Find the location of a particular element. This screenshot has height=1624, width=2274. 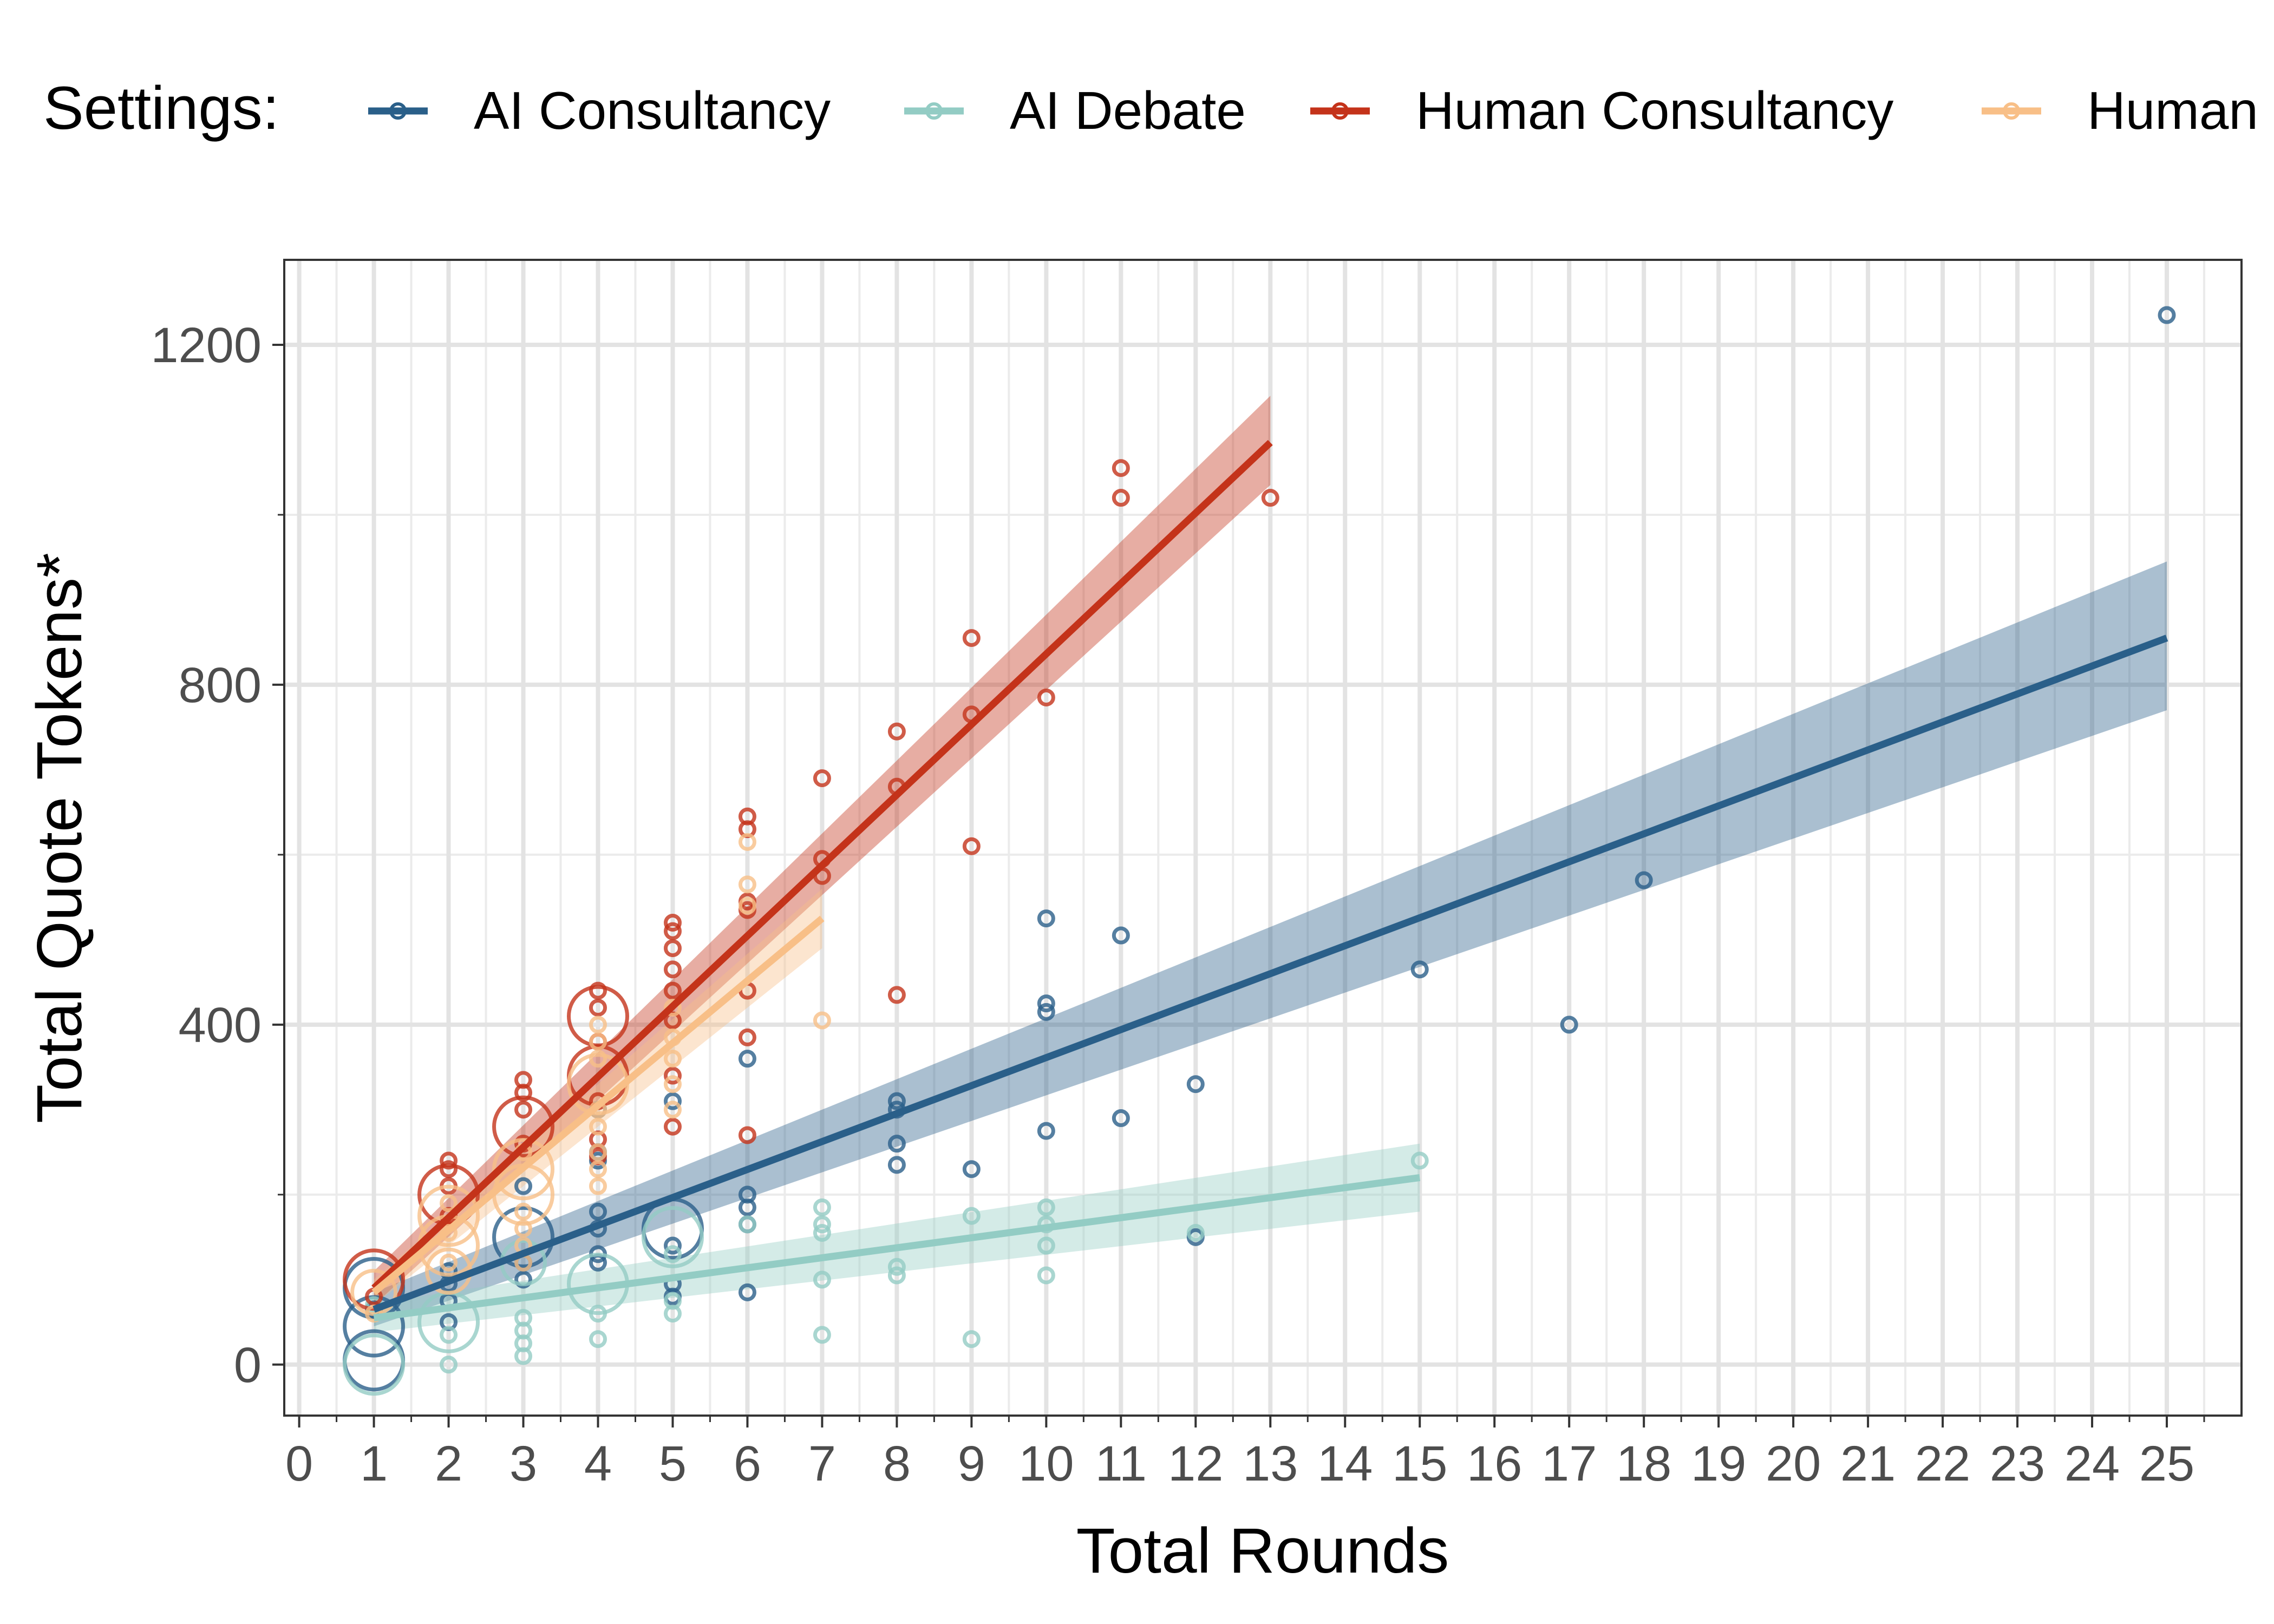

x-tick-label: 13 is located at coordinates (1270, 1464).